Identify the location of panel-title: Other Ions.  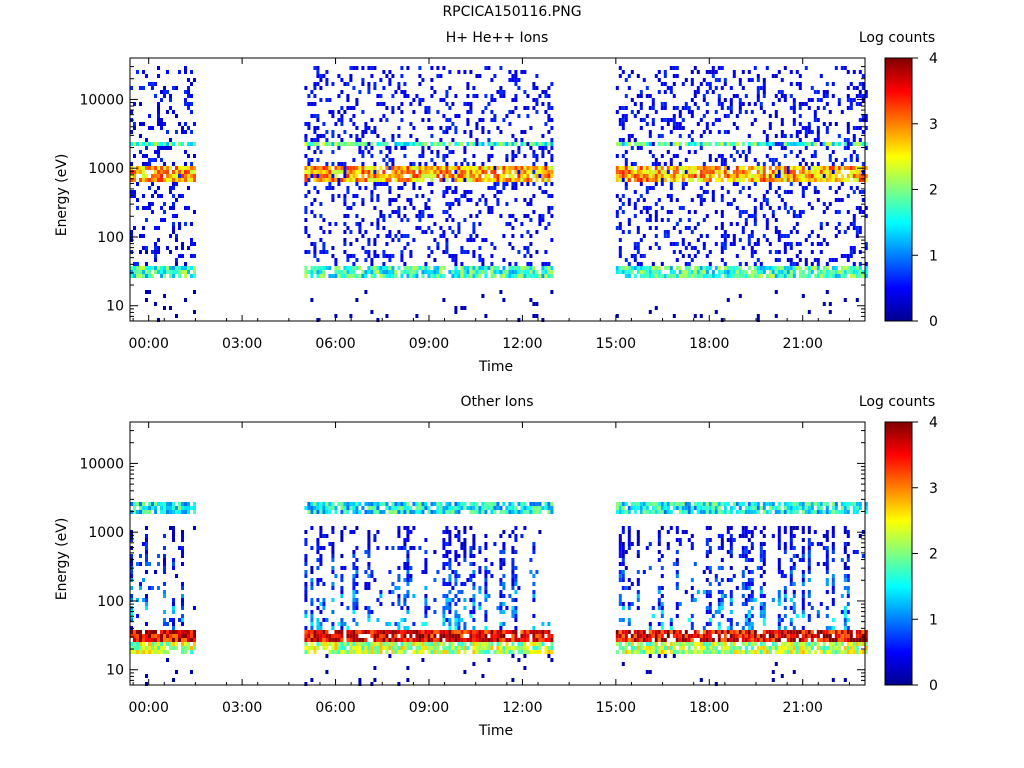
(496, 402).